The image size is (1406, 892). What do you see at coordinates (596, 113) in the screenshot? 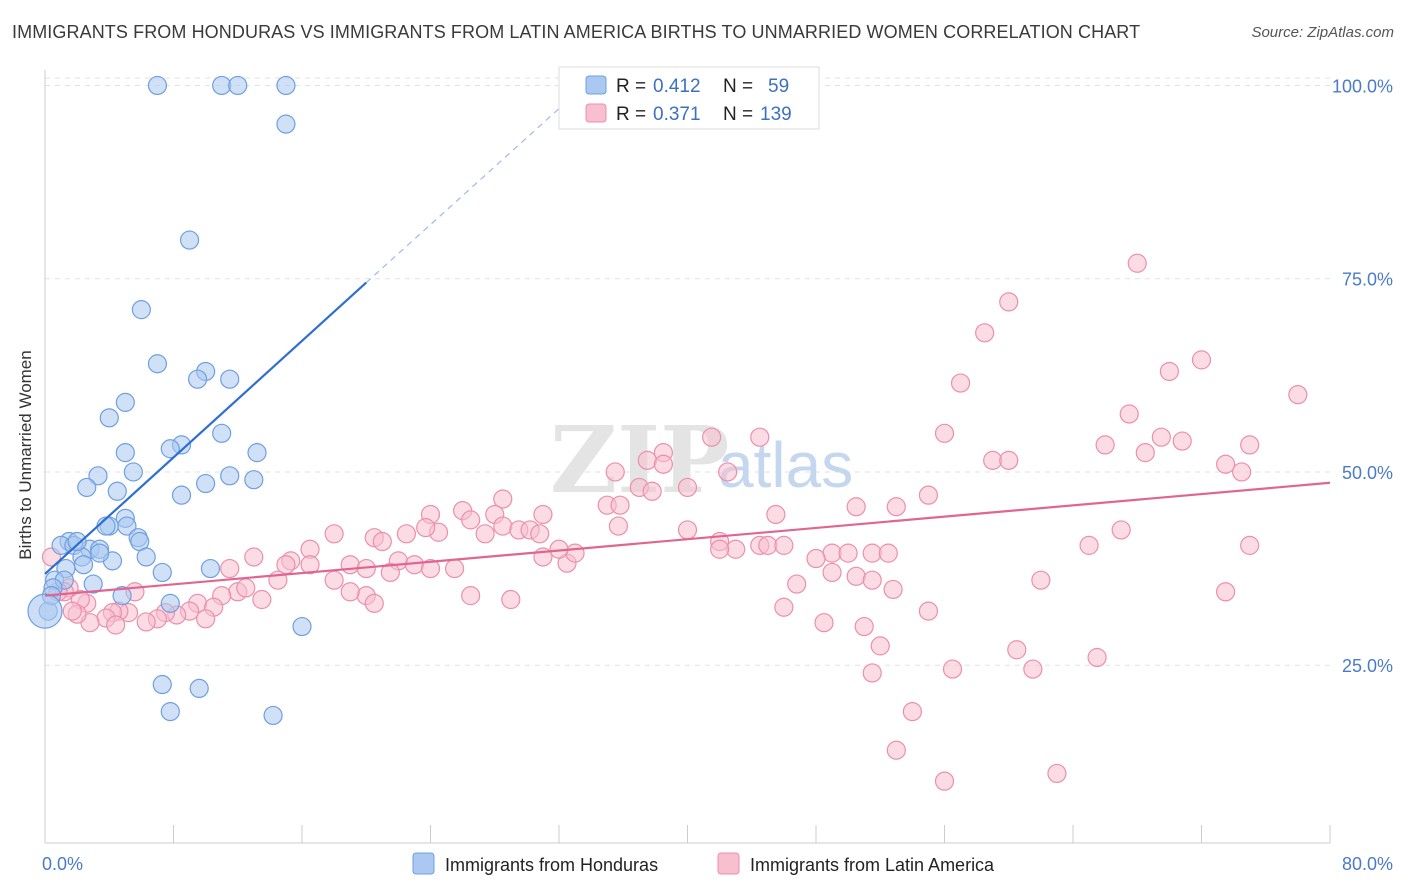
I see `stats-swatch-latin-america` at bounding box center [596, 113].